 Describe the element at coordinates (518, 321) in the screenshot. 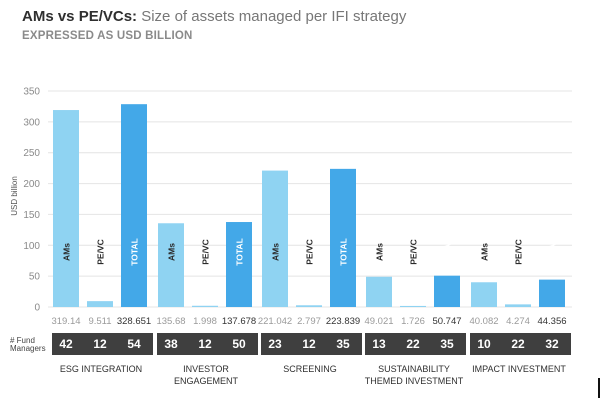

I see `bar-value-label: 4.274` at that location.